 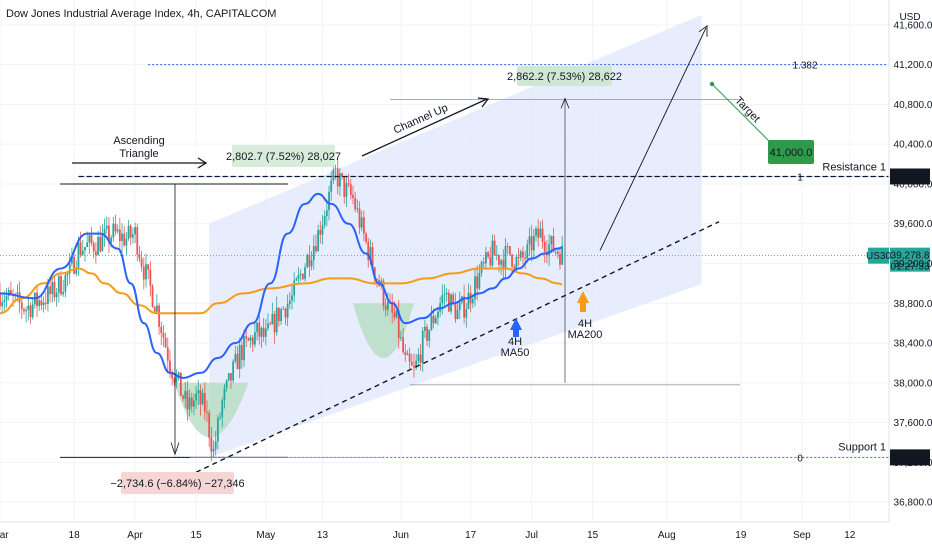 What do you see at coordinates (878, 255) in the screenshot?
I see `symbol-box` at bounding box center [878, 255].